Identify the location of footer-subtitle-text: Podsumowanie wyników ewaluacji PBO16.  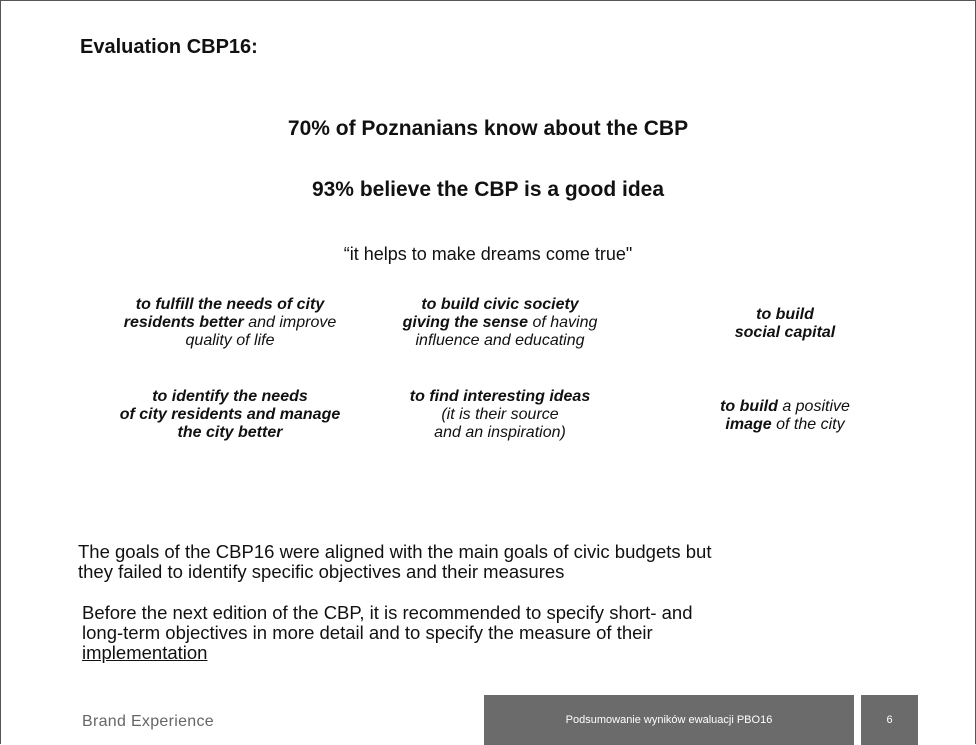
(669, 720).